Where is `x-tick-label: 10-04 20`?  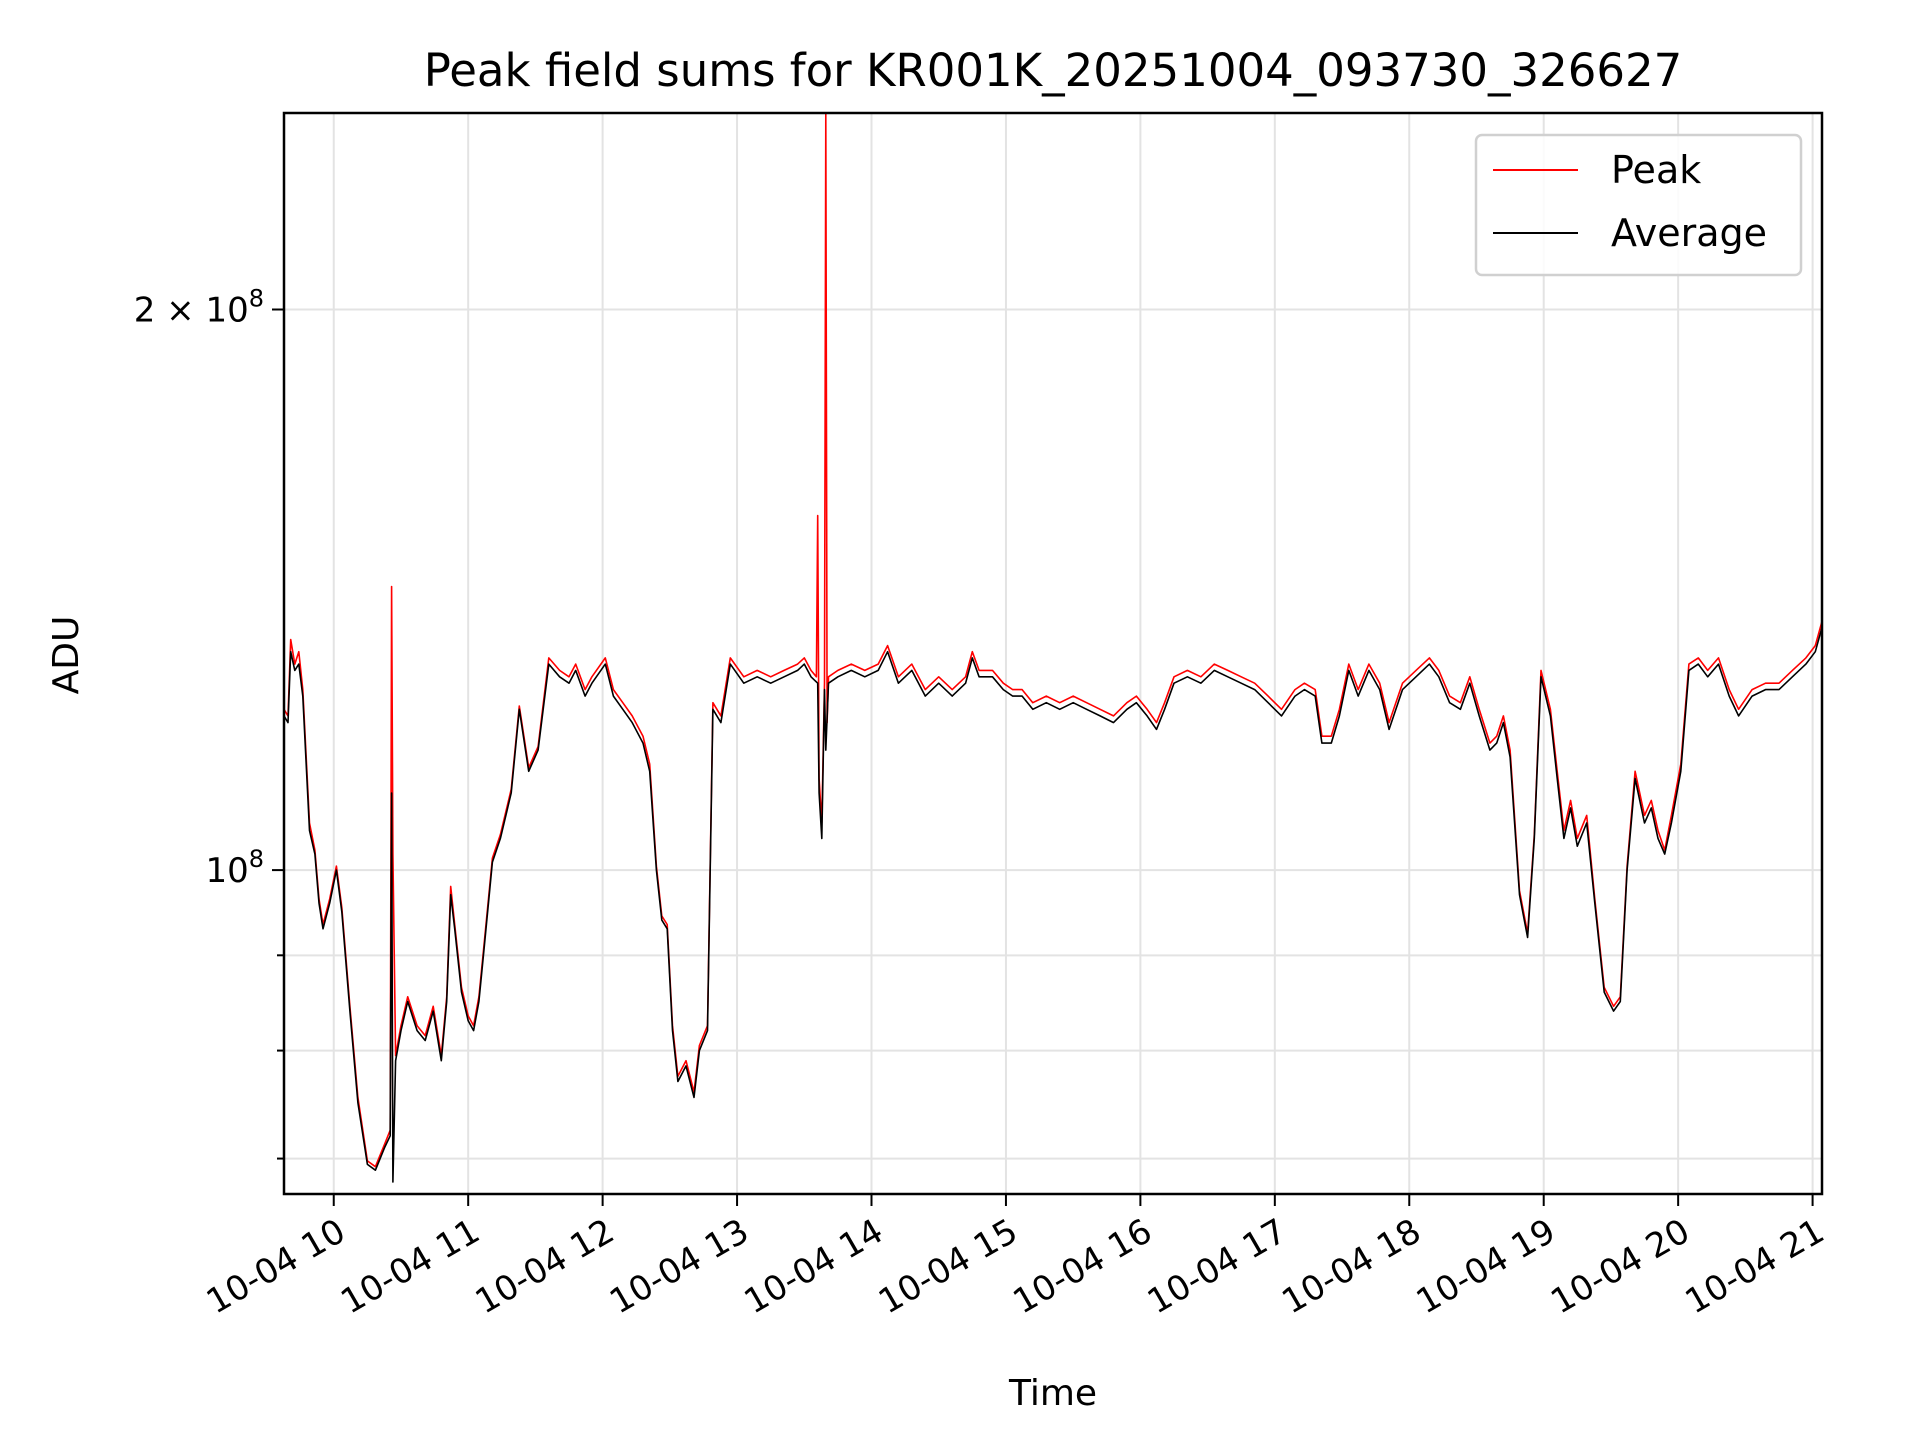
x-tick-label: 10-04 20 is located at coordinates (1620, 1266).